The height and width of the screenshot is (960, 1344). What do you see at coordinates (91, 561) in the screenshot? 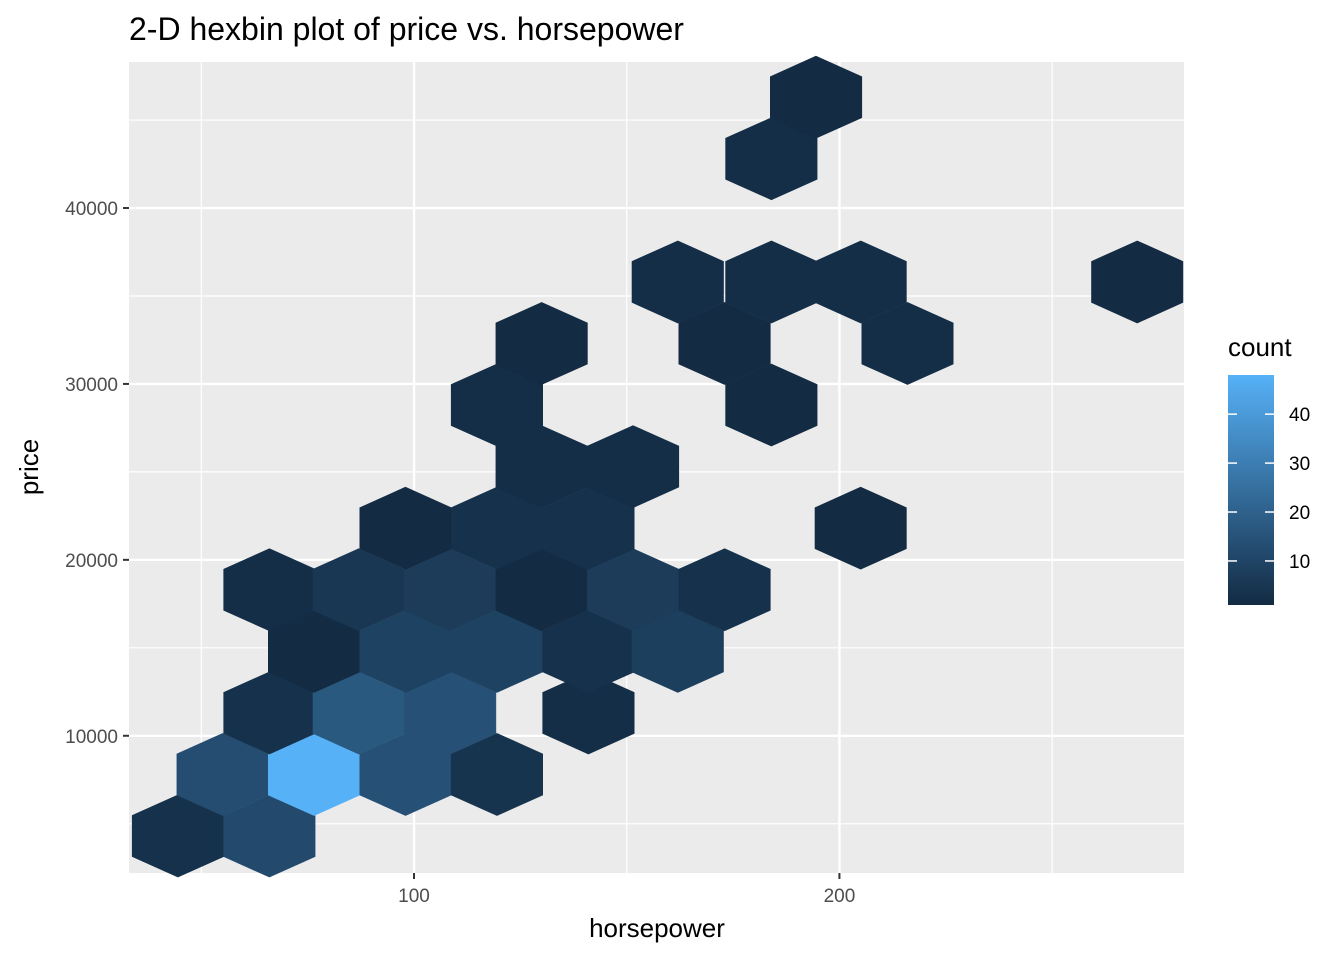
I see `y-tick-label: 20000` at bounding box center [91, 561].